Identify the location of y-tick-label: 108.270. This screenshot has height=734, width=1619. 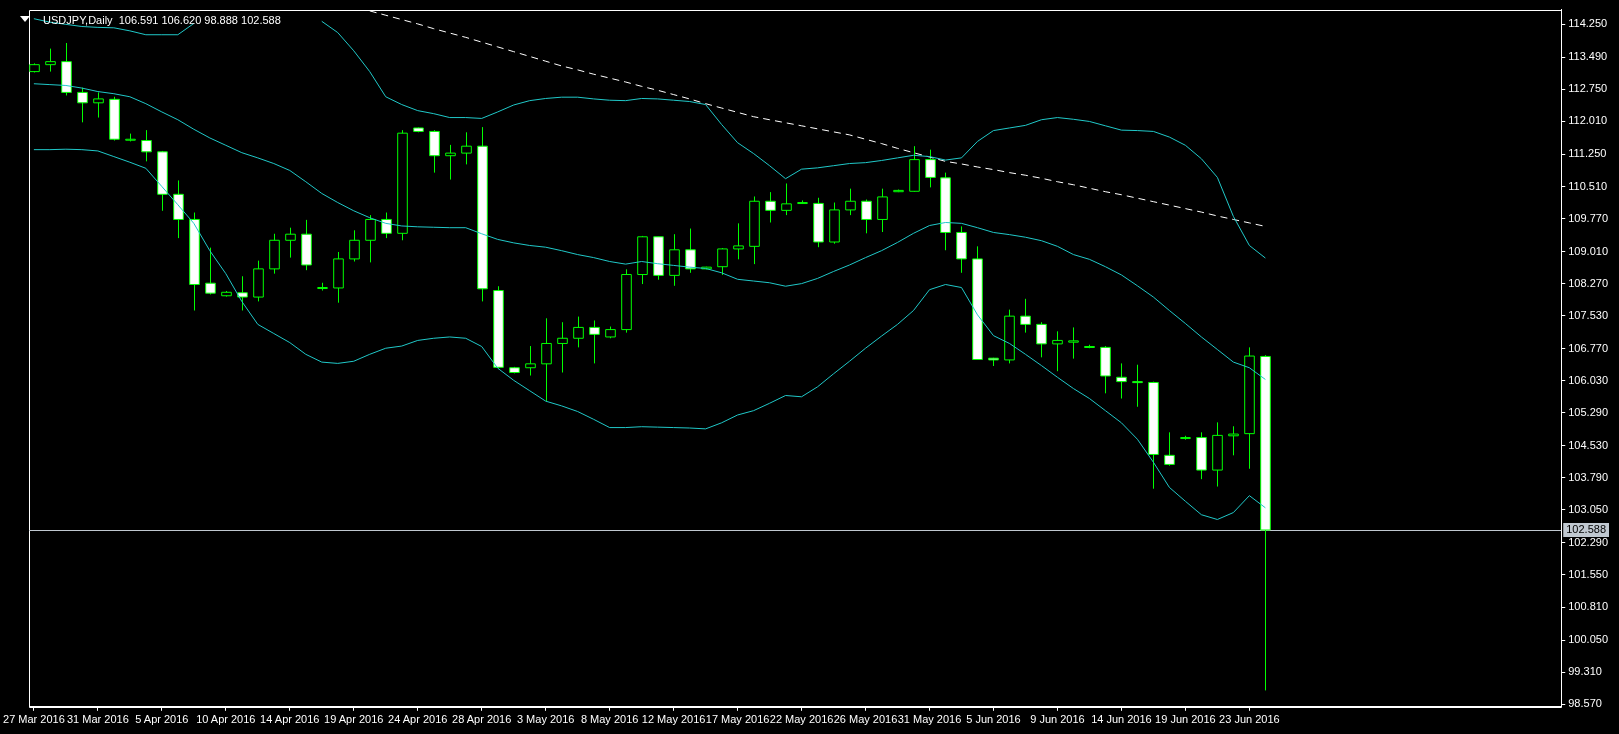
(1588, 282).